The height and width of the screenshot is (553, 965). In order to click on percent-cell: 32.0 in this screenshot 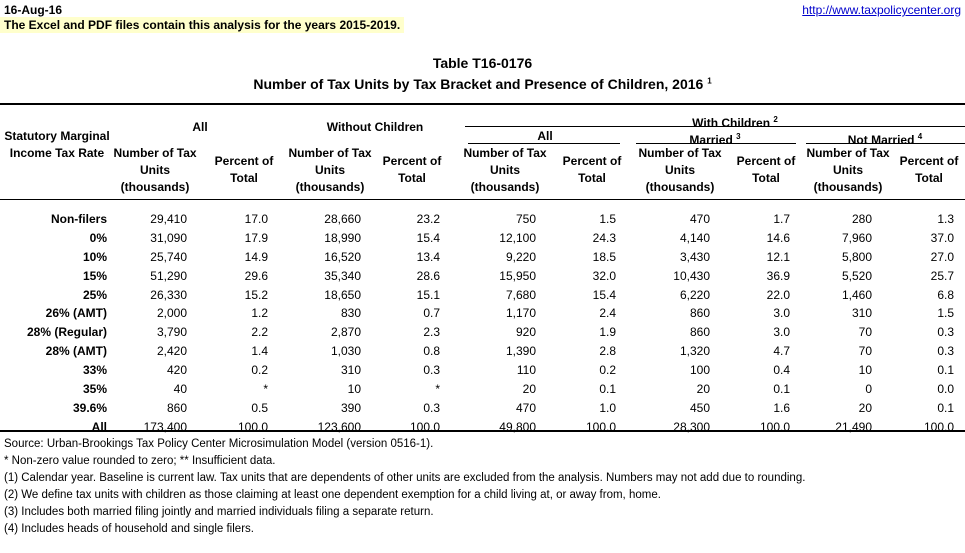, I will do `click(604, 275)`.